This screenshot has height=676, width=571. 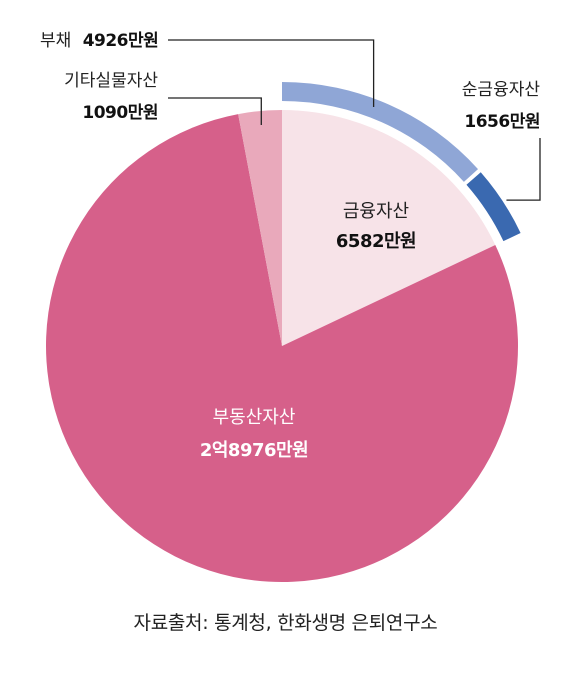 What do you see at coordinates (523, 169) in the screenshot?
I see `leader-line-net` at bounding box center [523, 169].